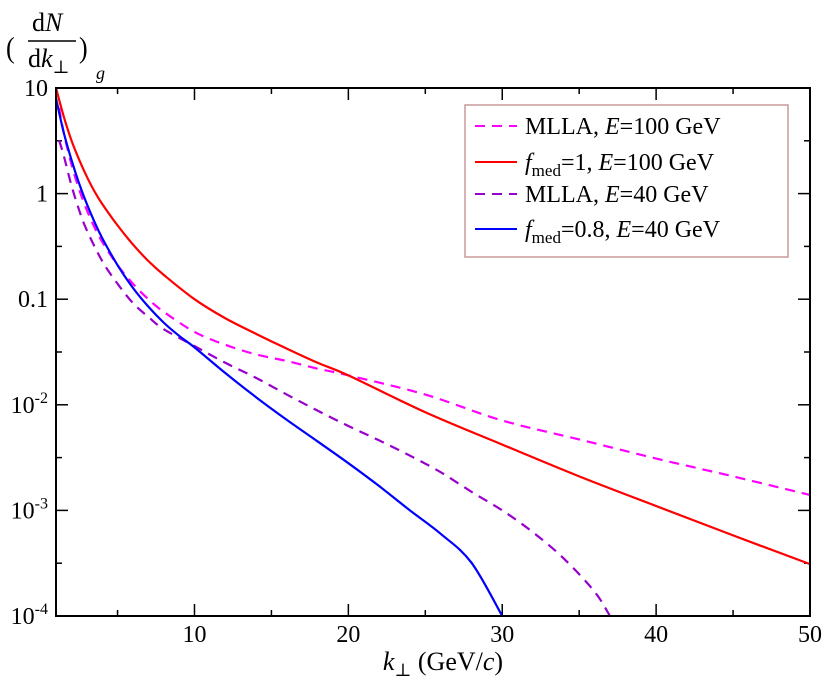  I want to click on y-tick-label: 10⁻⁴, so click(29, 615).